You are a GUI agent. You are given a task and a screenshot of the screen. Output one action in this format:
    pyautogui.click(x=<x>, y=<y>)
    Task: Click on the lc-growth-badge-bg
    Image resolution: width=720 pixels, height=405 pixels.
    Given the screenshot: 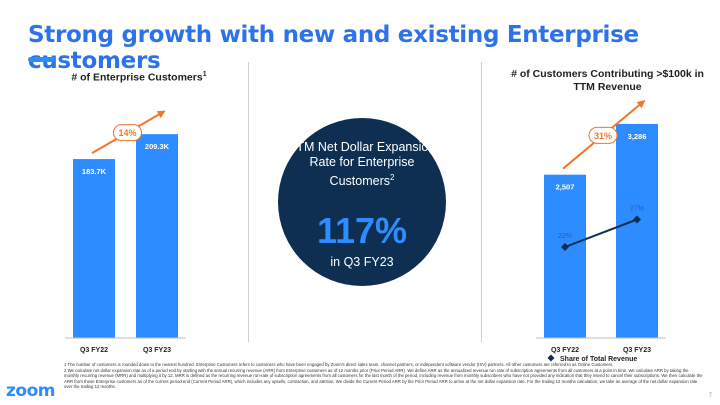 What is the action you would take?
    pyautogui.click(x=603, y=135)
    